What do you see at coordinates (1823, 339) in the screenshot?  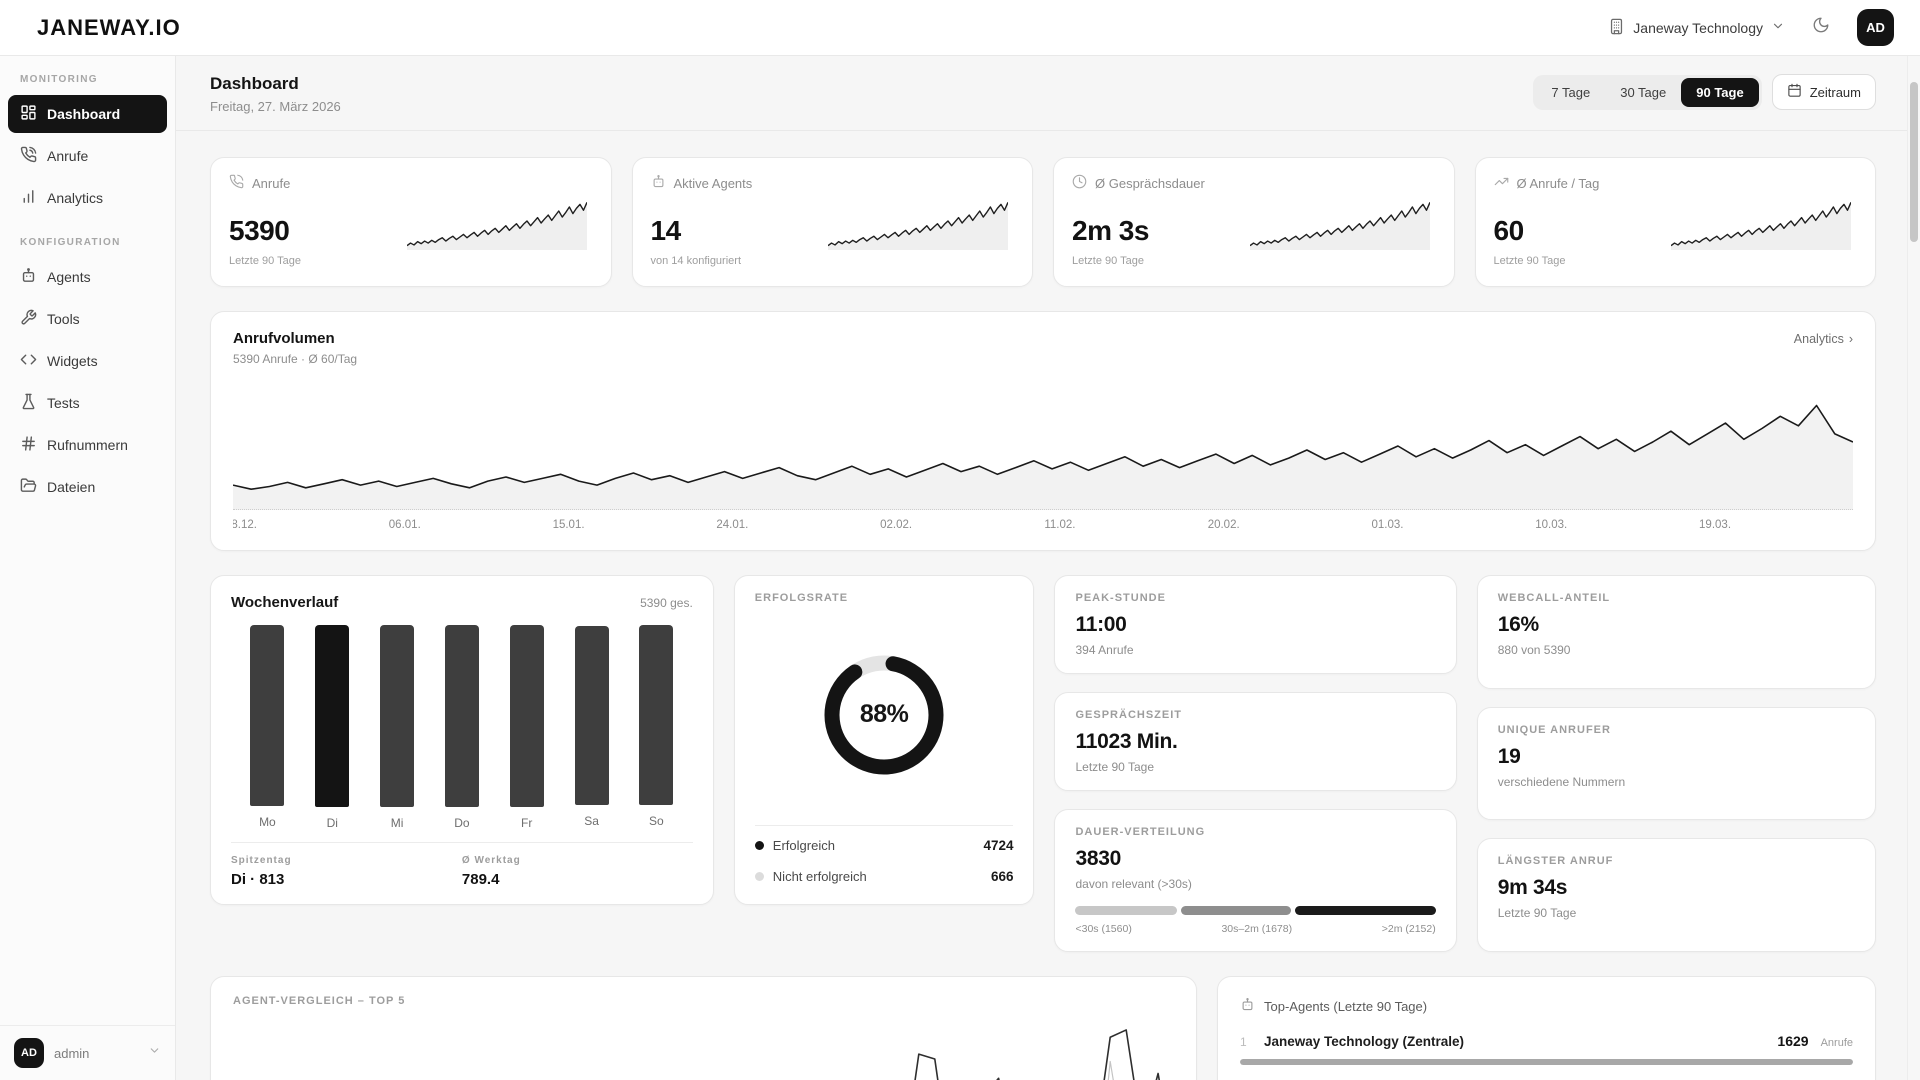 I see `analytics-link: Analytics ›` at bounding box center [1823, 339].